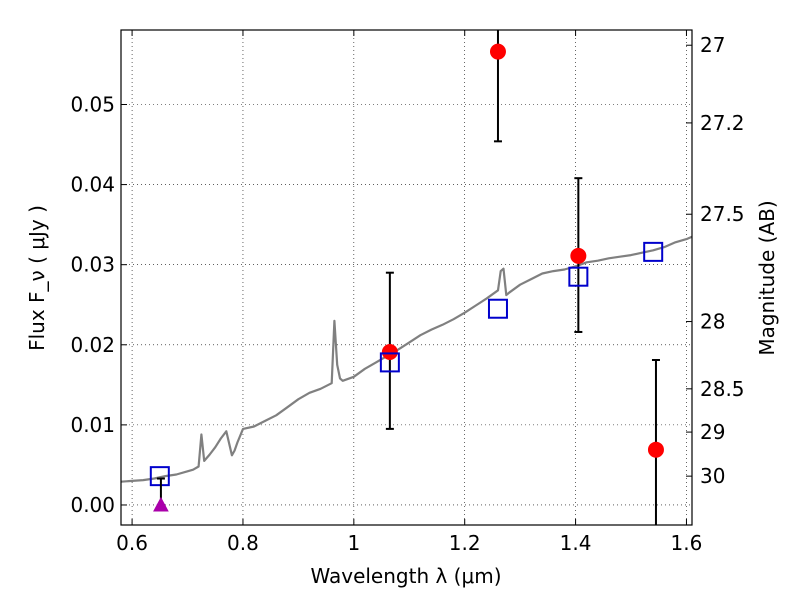 This screenshot has height=600, width=800. I want to click on right-tick-label: 27.5, so click(722, 214).